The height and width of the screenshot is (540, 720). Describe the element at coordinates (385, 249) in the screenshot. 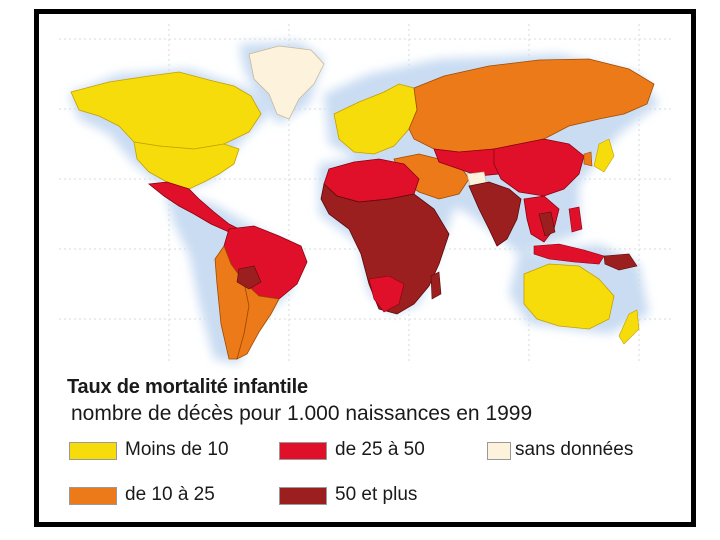

I see `sub-saharan-africa` at that location.